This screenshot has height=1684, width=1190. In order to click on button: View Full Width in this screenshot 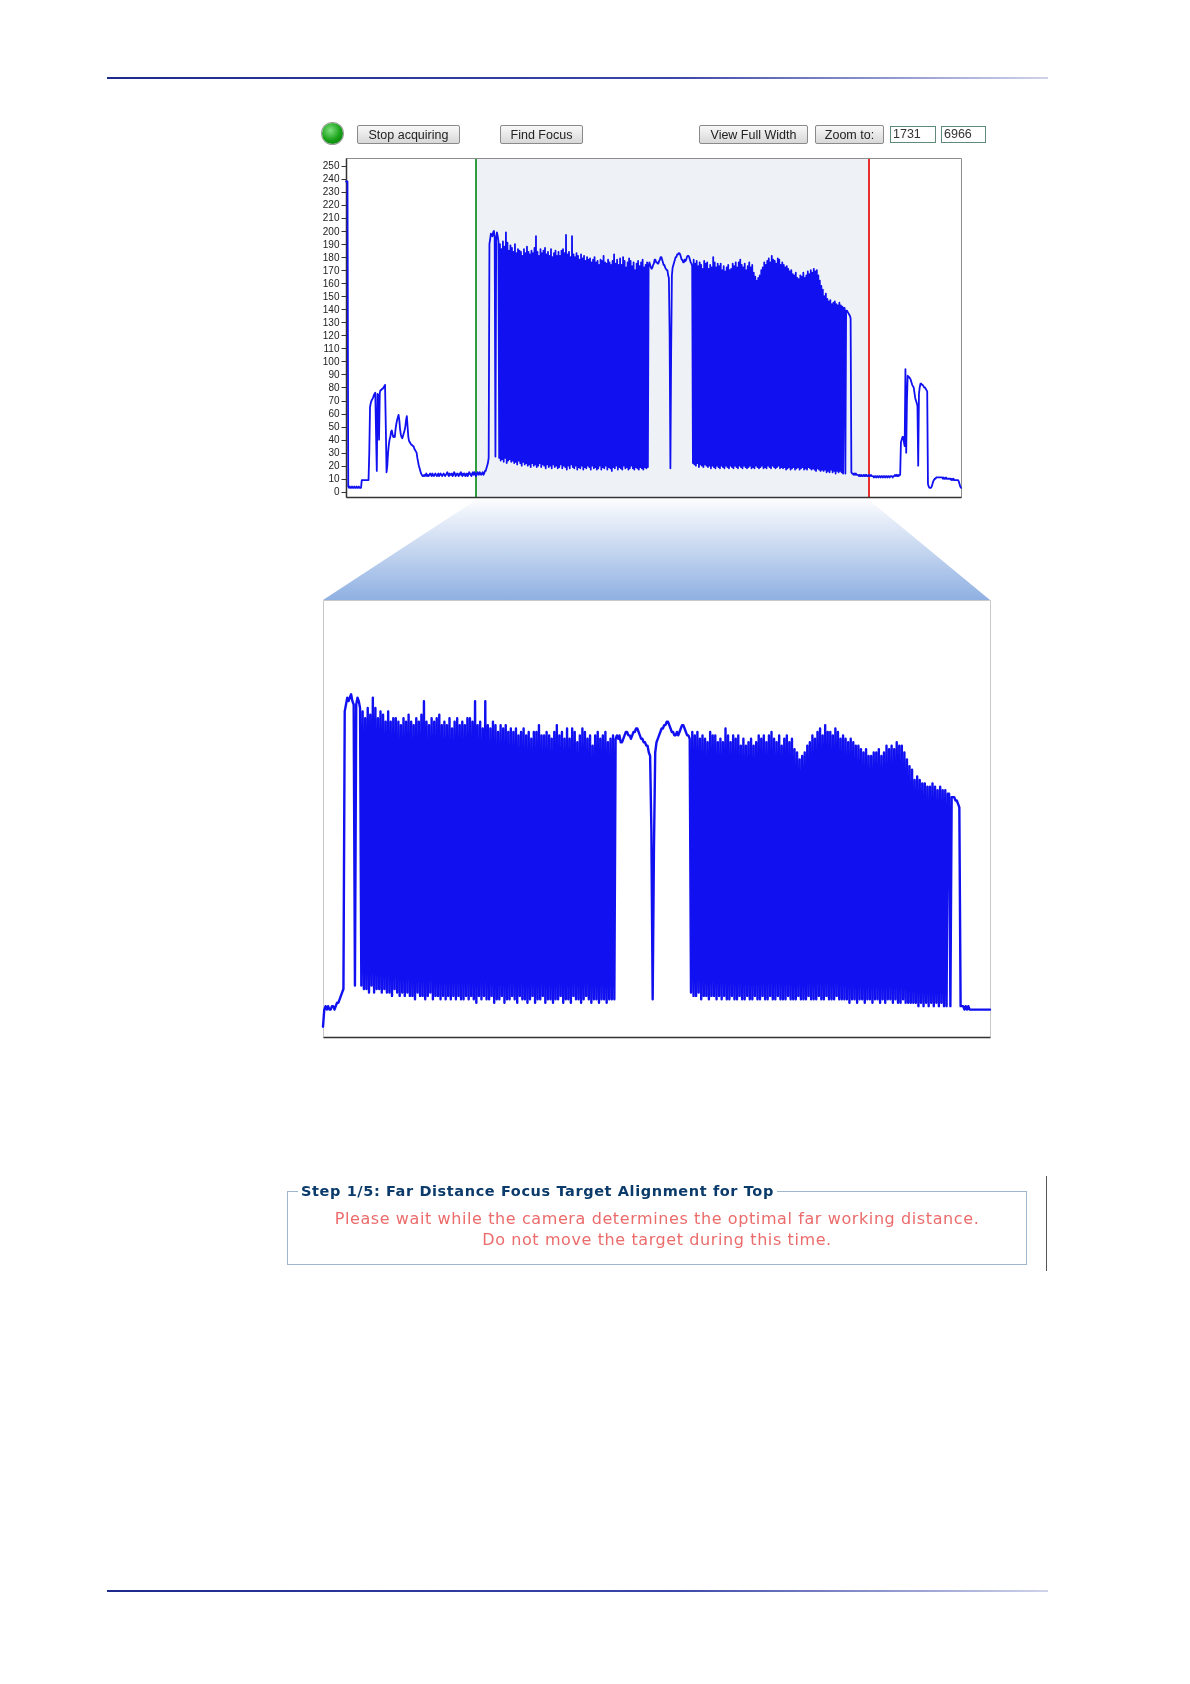, I will do `click(753, 134)`.